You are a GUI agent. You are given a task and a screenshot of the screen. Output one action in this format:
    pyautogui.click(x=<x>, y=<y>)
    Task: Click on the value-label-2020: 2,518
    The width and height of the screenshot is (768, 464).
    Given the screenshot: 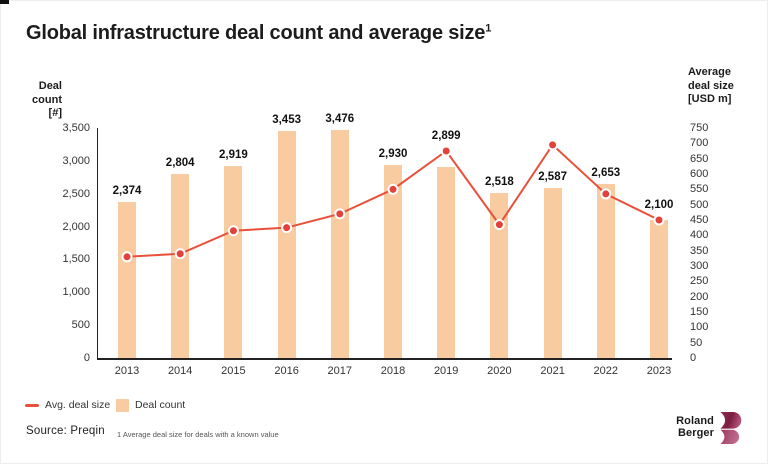 What is the action you would take?
    pyautogui.click(x=499, y=181)
    